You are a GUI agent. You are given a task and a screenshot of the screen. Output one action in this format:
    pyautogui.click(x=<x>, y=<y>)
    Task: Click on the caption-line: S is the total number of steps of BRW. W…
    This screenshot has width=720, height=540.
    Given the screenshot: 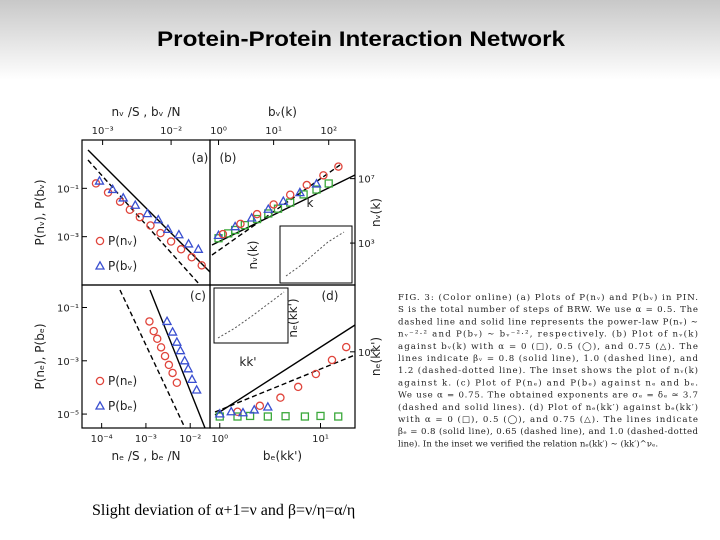 What is the action you would take?
    pyautogui.click(x=548, y=310)
    